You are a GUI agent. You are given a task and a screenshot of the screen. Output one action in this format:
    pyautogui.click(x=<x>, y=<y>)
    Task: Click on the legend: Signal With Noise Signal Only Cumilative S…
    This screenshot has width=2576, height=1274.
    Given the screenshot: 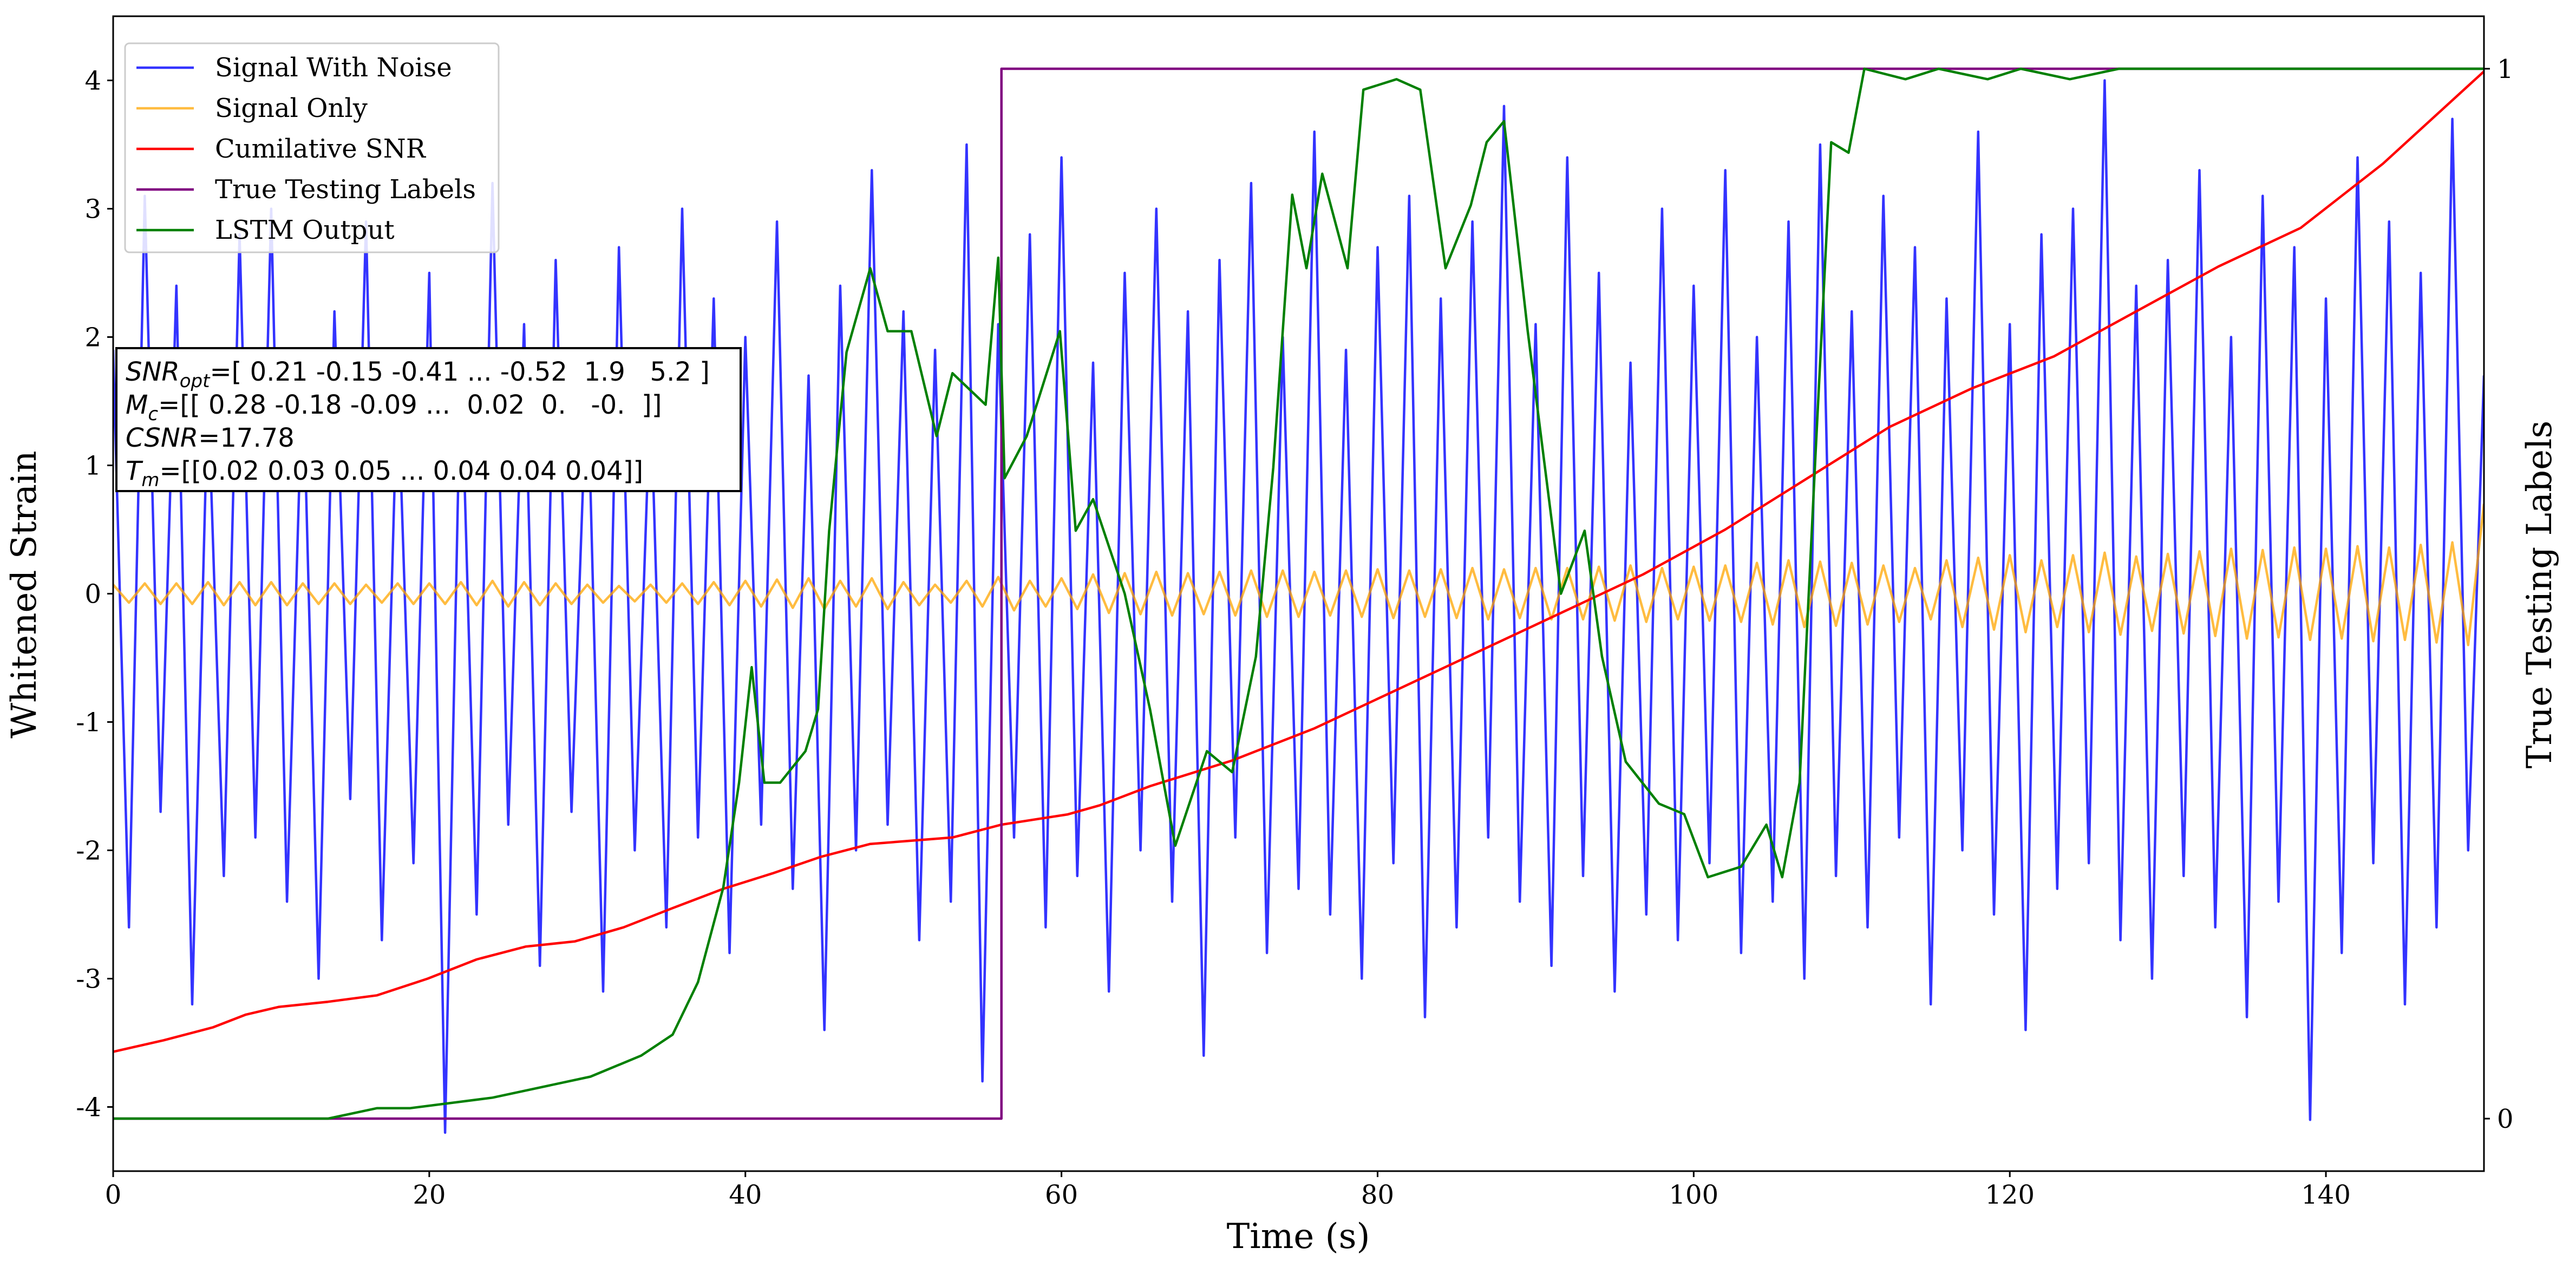 What is the action you would take?
    pyautogui.click(x=312, y=147)
    